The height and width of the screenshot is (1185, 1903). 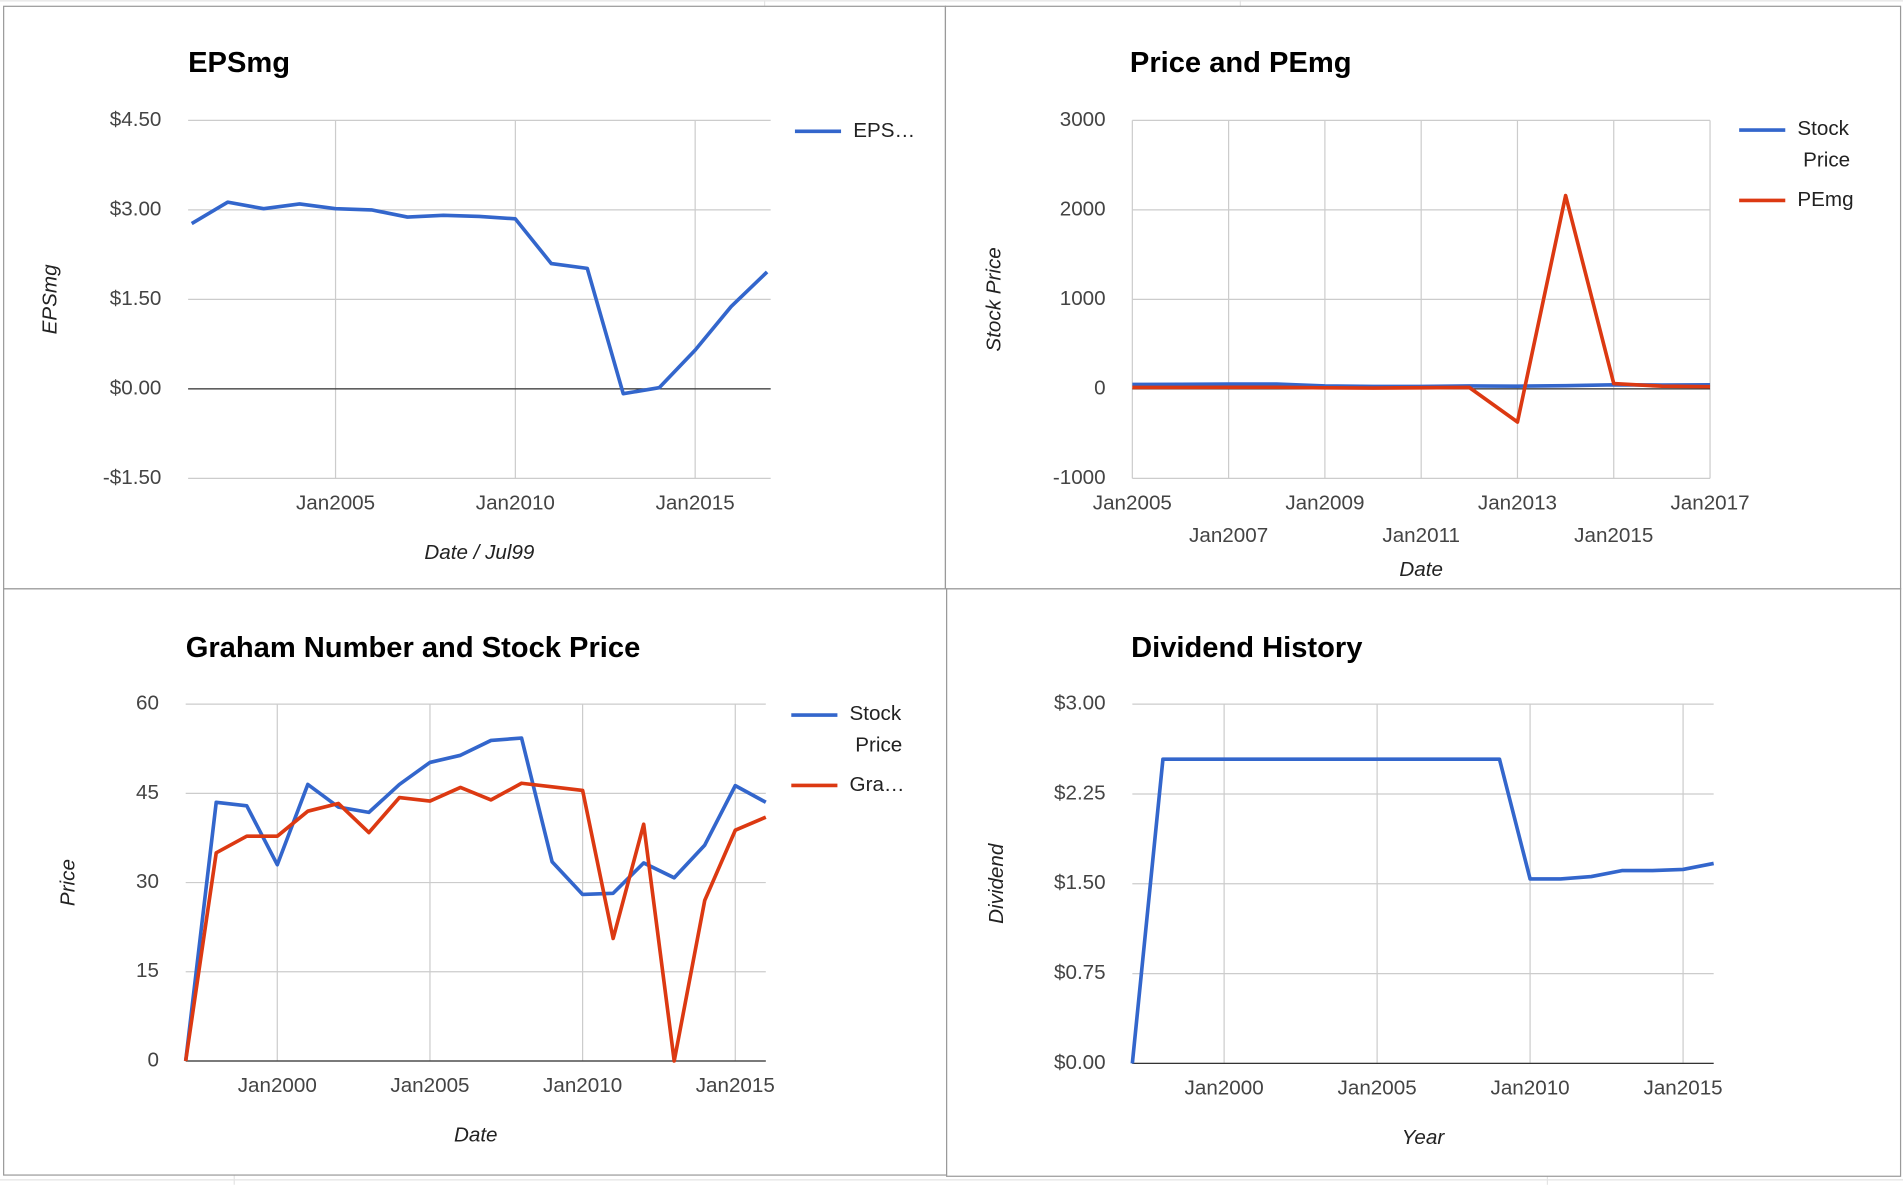 What do you see at coordinates (1247, 648) in the screenshot?
I see `chart-title: Dividend History` at bounding box center [1247, 648].